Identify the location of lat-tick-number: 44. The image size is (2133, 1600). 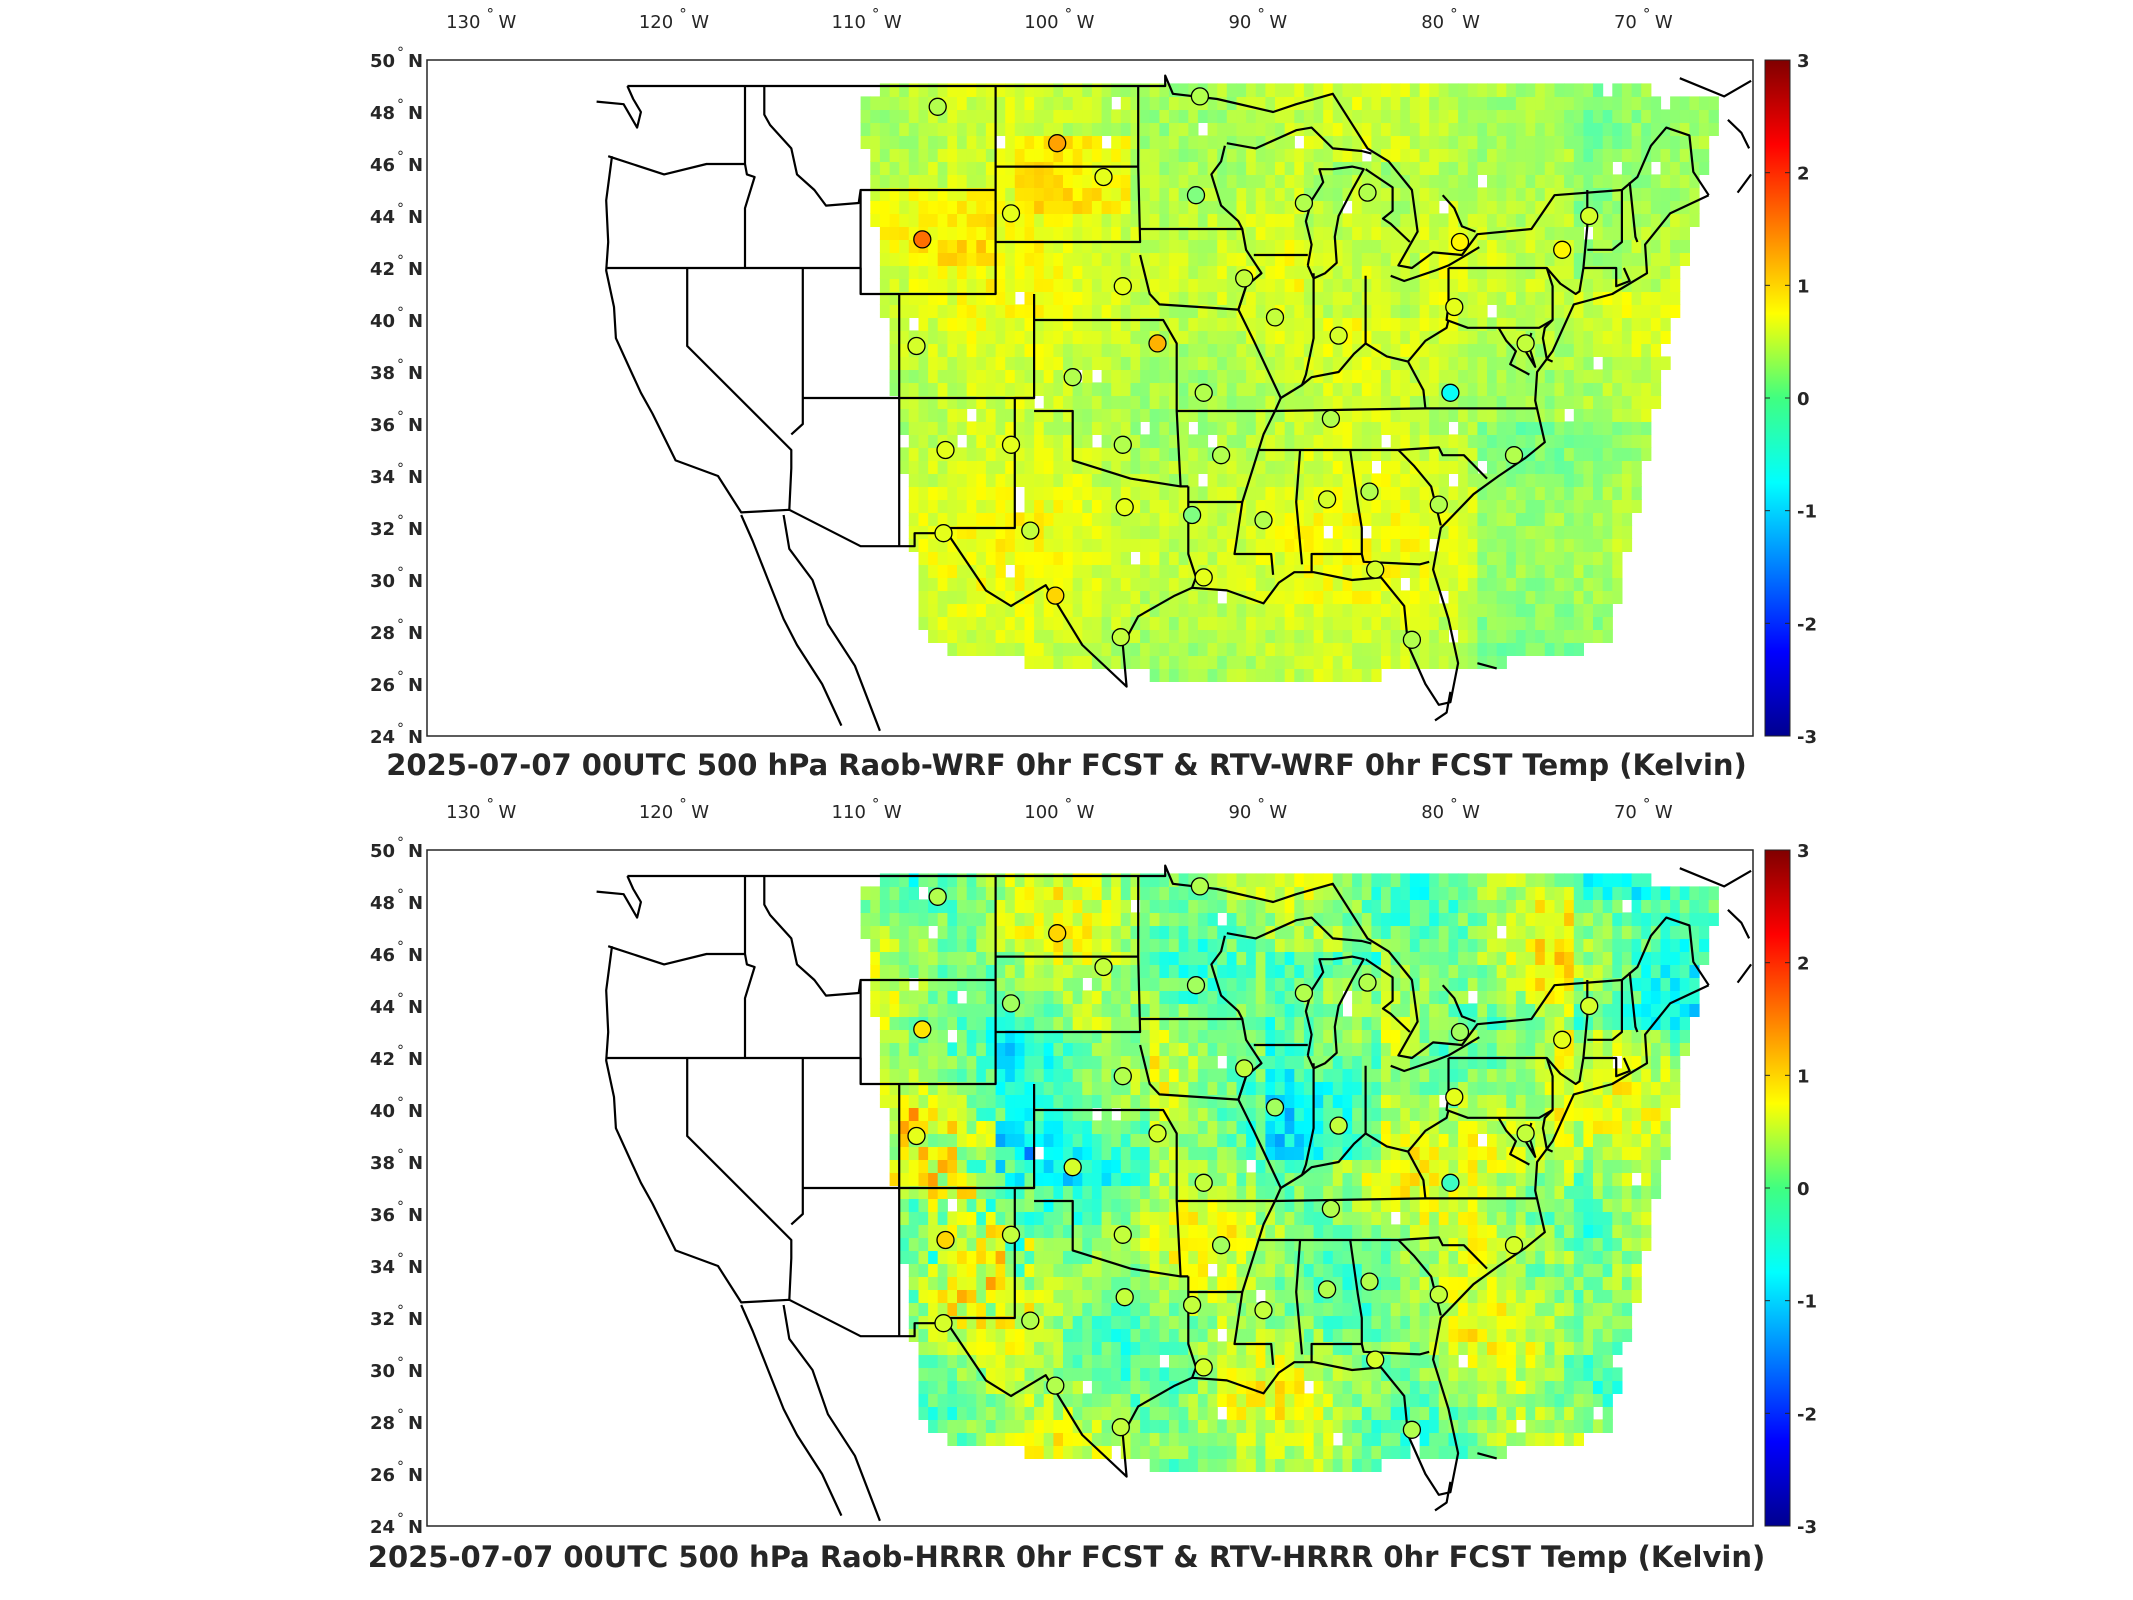
(382, 217).